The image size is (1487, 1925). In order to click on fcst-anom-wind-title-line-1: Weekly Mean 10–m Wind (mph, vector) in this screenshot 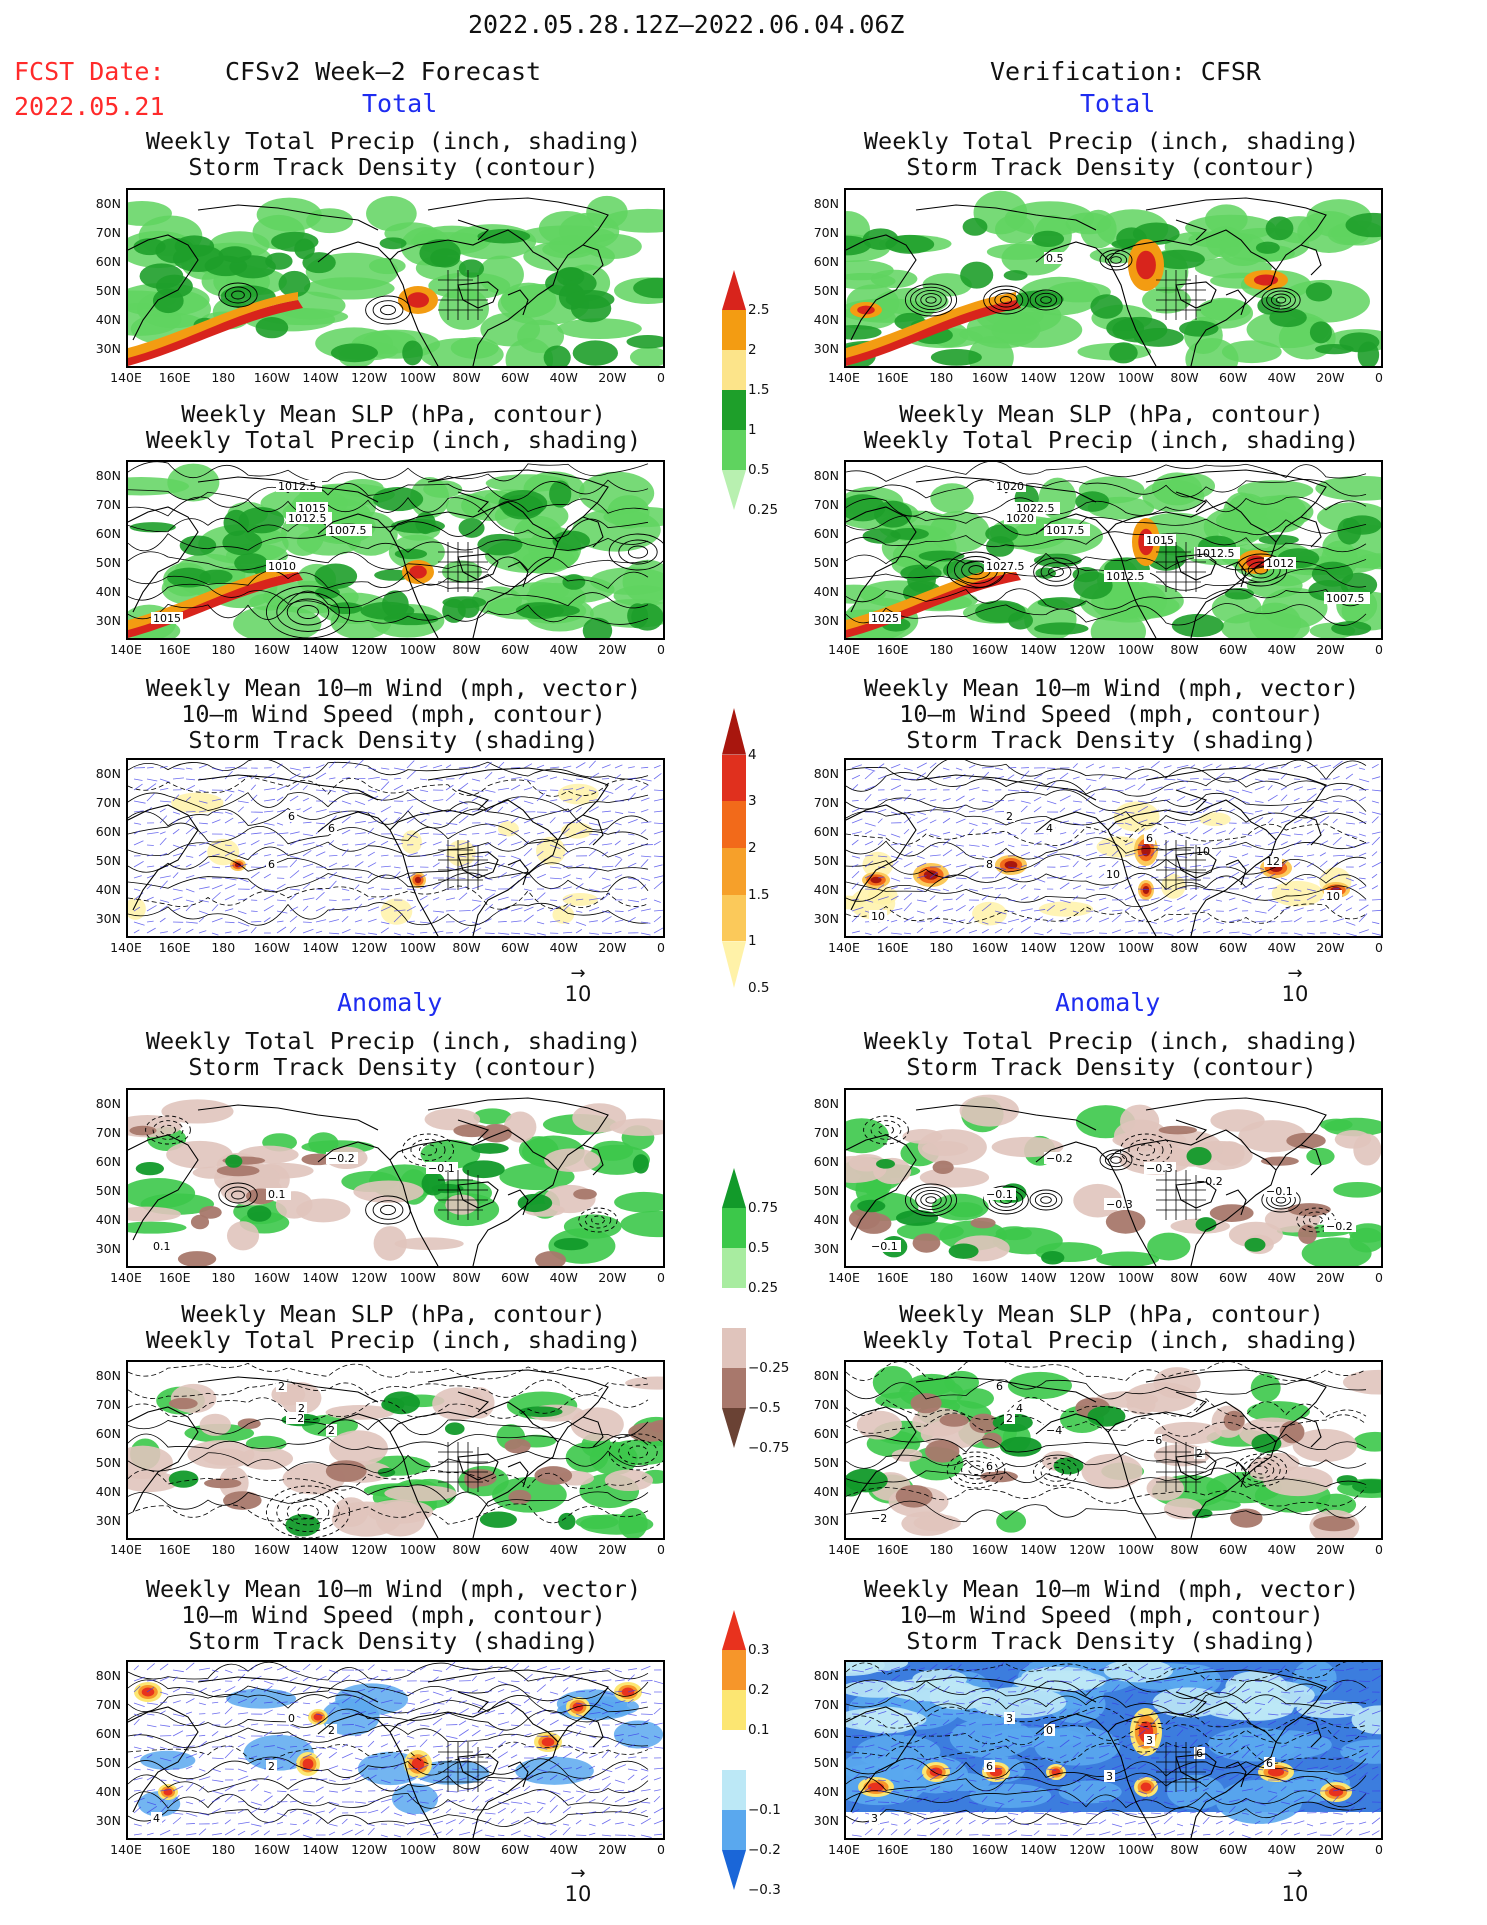, I will do `click(393, 1589)`.